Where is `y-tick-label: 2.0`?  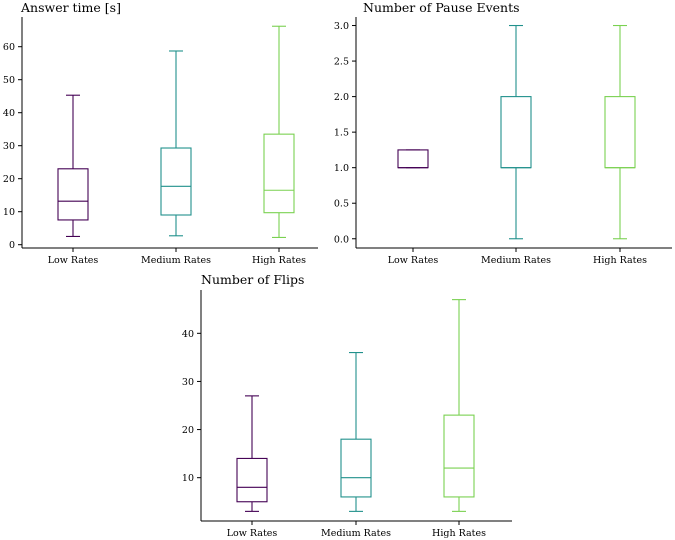
y-tick-label: 2.0 is located at coordinates (341, 97).